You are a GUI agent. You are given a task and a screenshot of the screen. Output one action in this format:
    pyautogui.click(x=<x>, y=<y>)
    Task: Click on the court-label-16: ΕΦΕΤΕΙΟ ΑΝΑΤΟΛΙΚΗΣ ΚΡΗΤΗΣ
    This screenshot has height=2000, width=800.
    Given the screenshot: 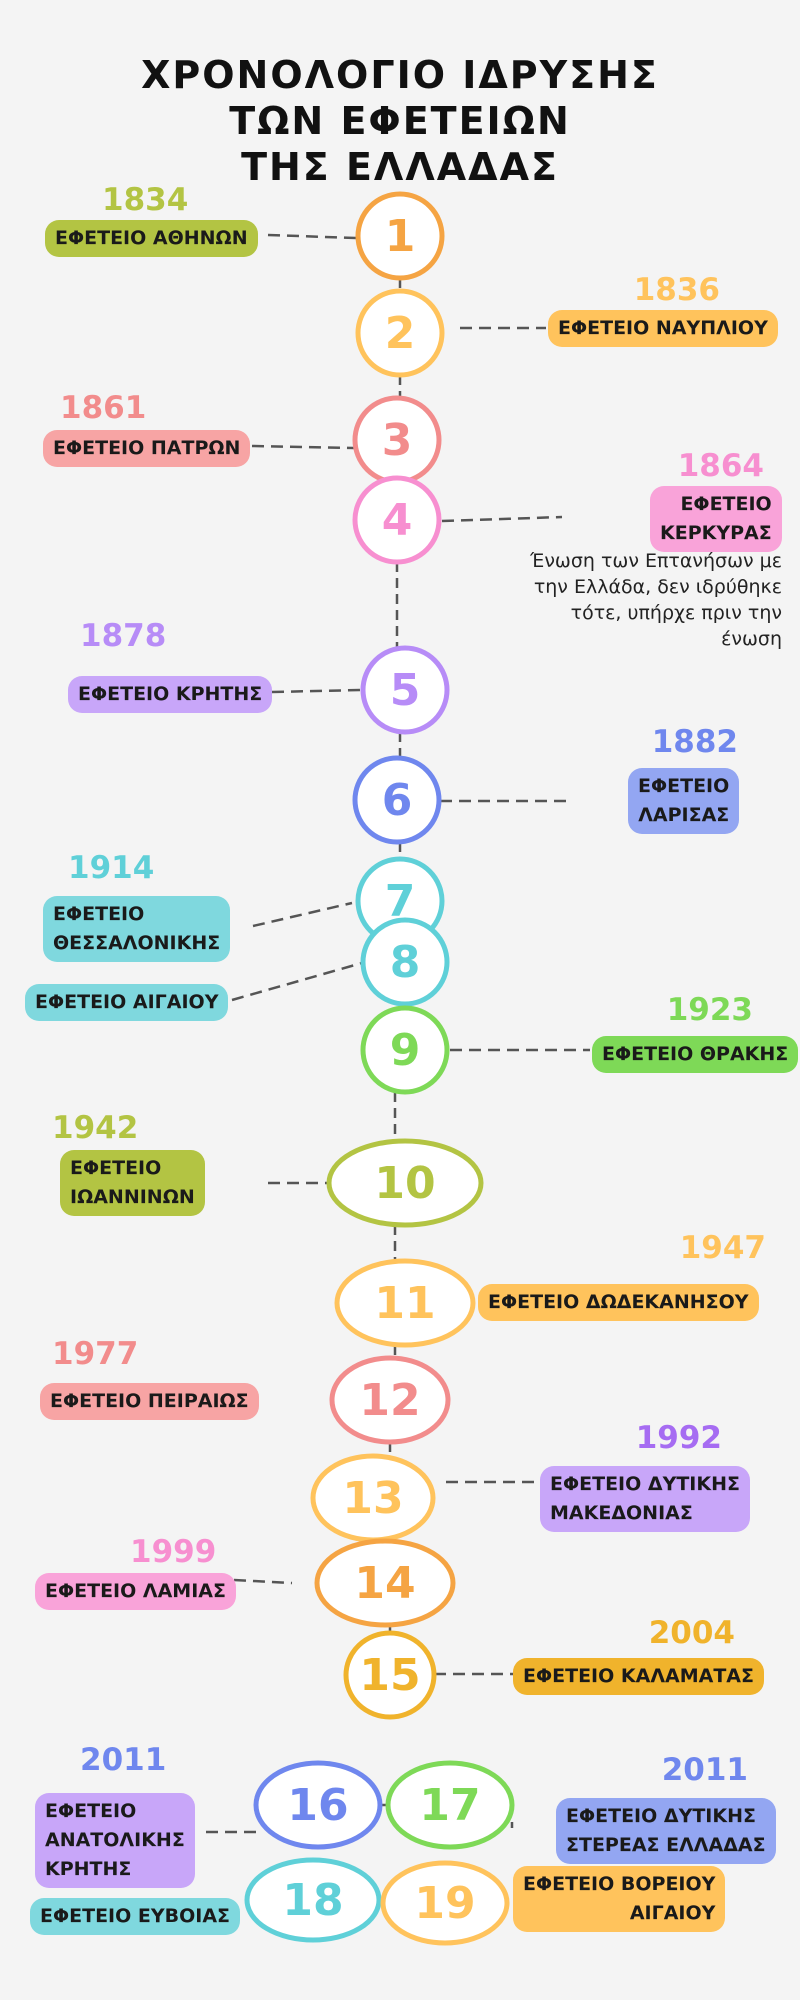 What is the action you would take?
    pyautogui.click(x=115, y=1840)
    